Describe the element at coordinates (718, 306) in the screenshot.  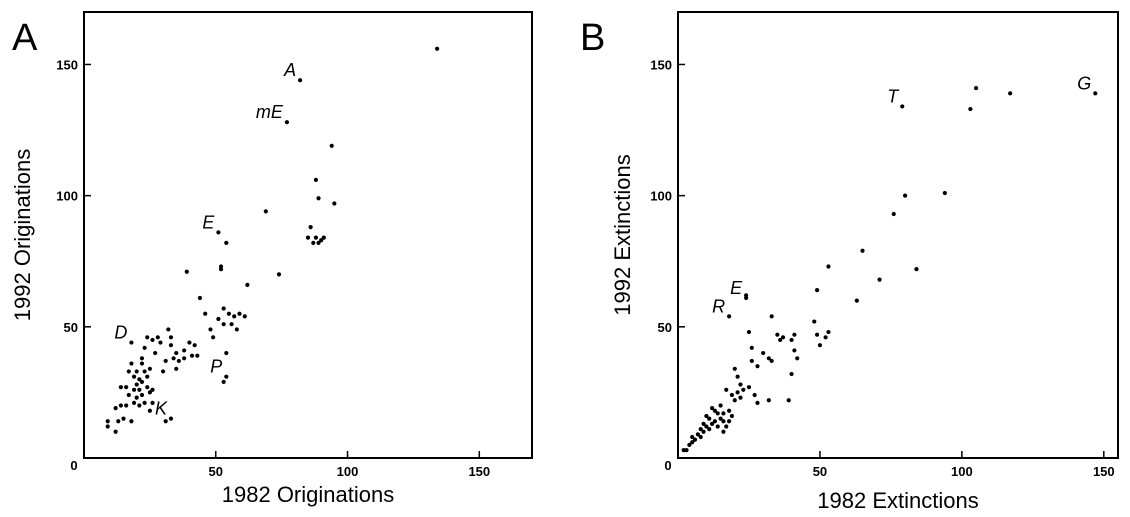
I see `point-annotation: R` at that location.